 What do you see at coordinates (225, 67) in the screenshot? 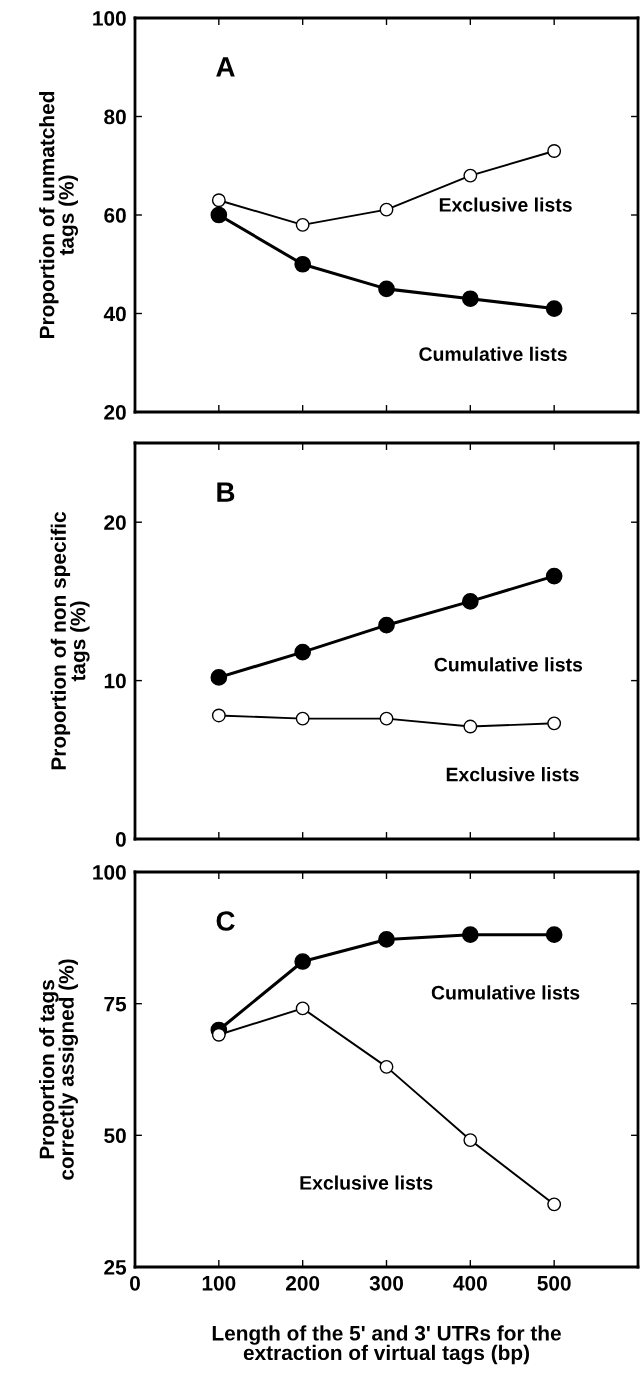
I see `annotation: A` at bounding box center [225, 67].